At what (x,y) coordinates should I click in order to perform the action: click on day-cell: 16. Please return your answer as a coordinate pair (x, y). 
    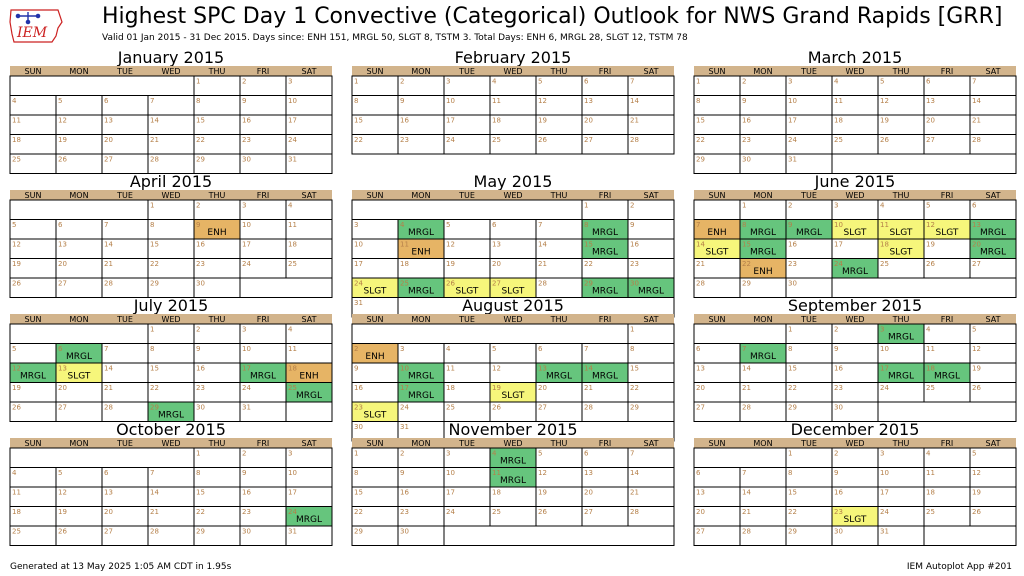
    Looking at the image, I should click on (217, 248).